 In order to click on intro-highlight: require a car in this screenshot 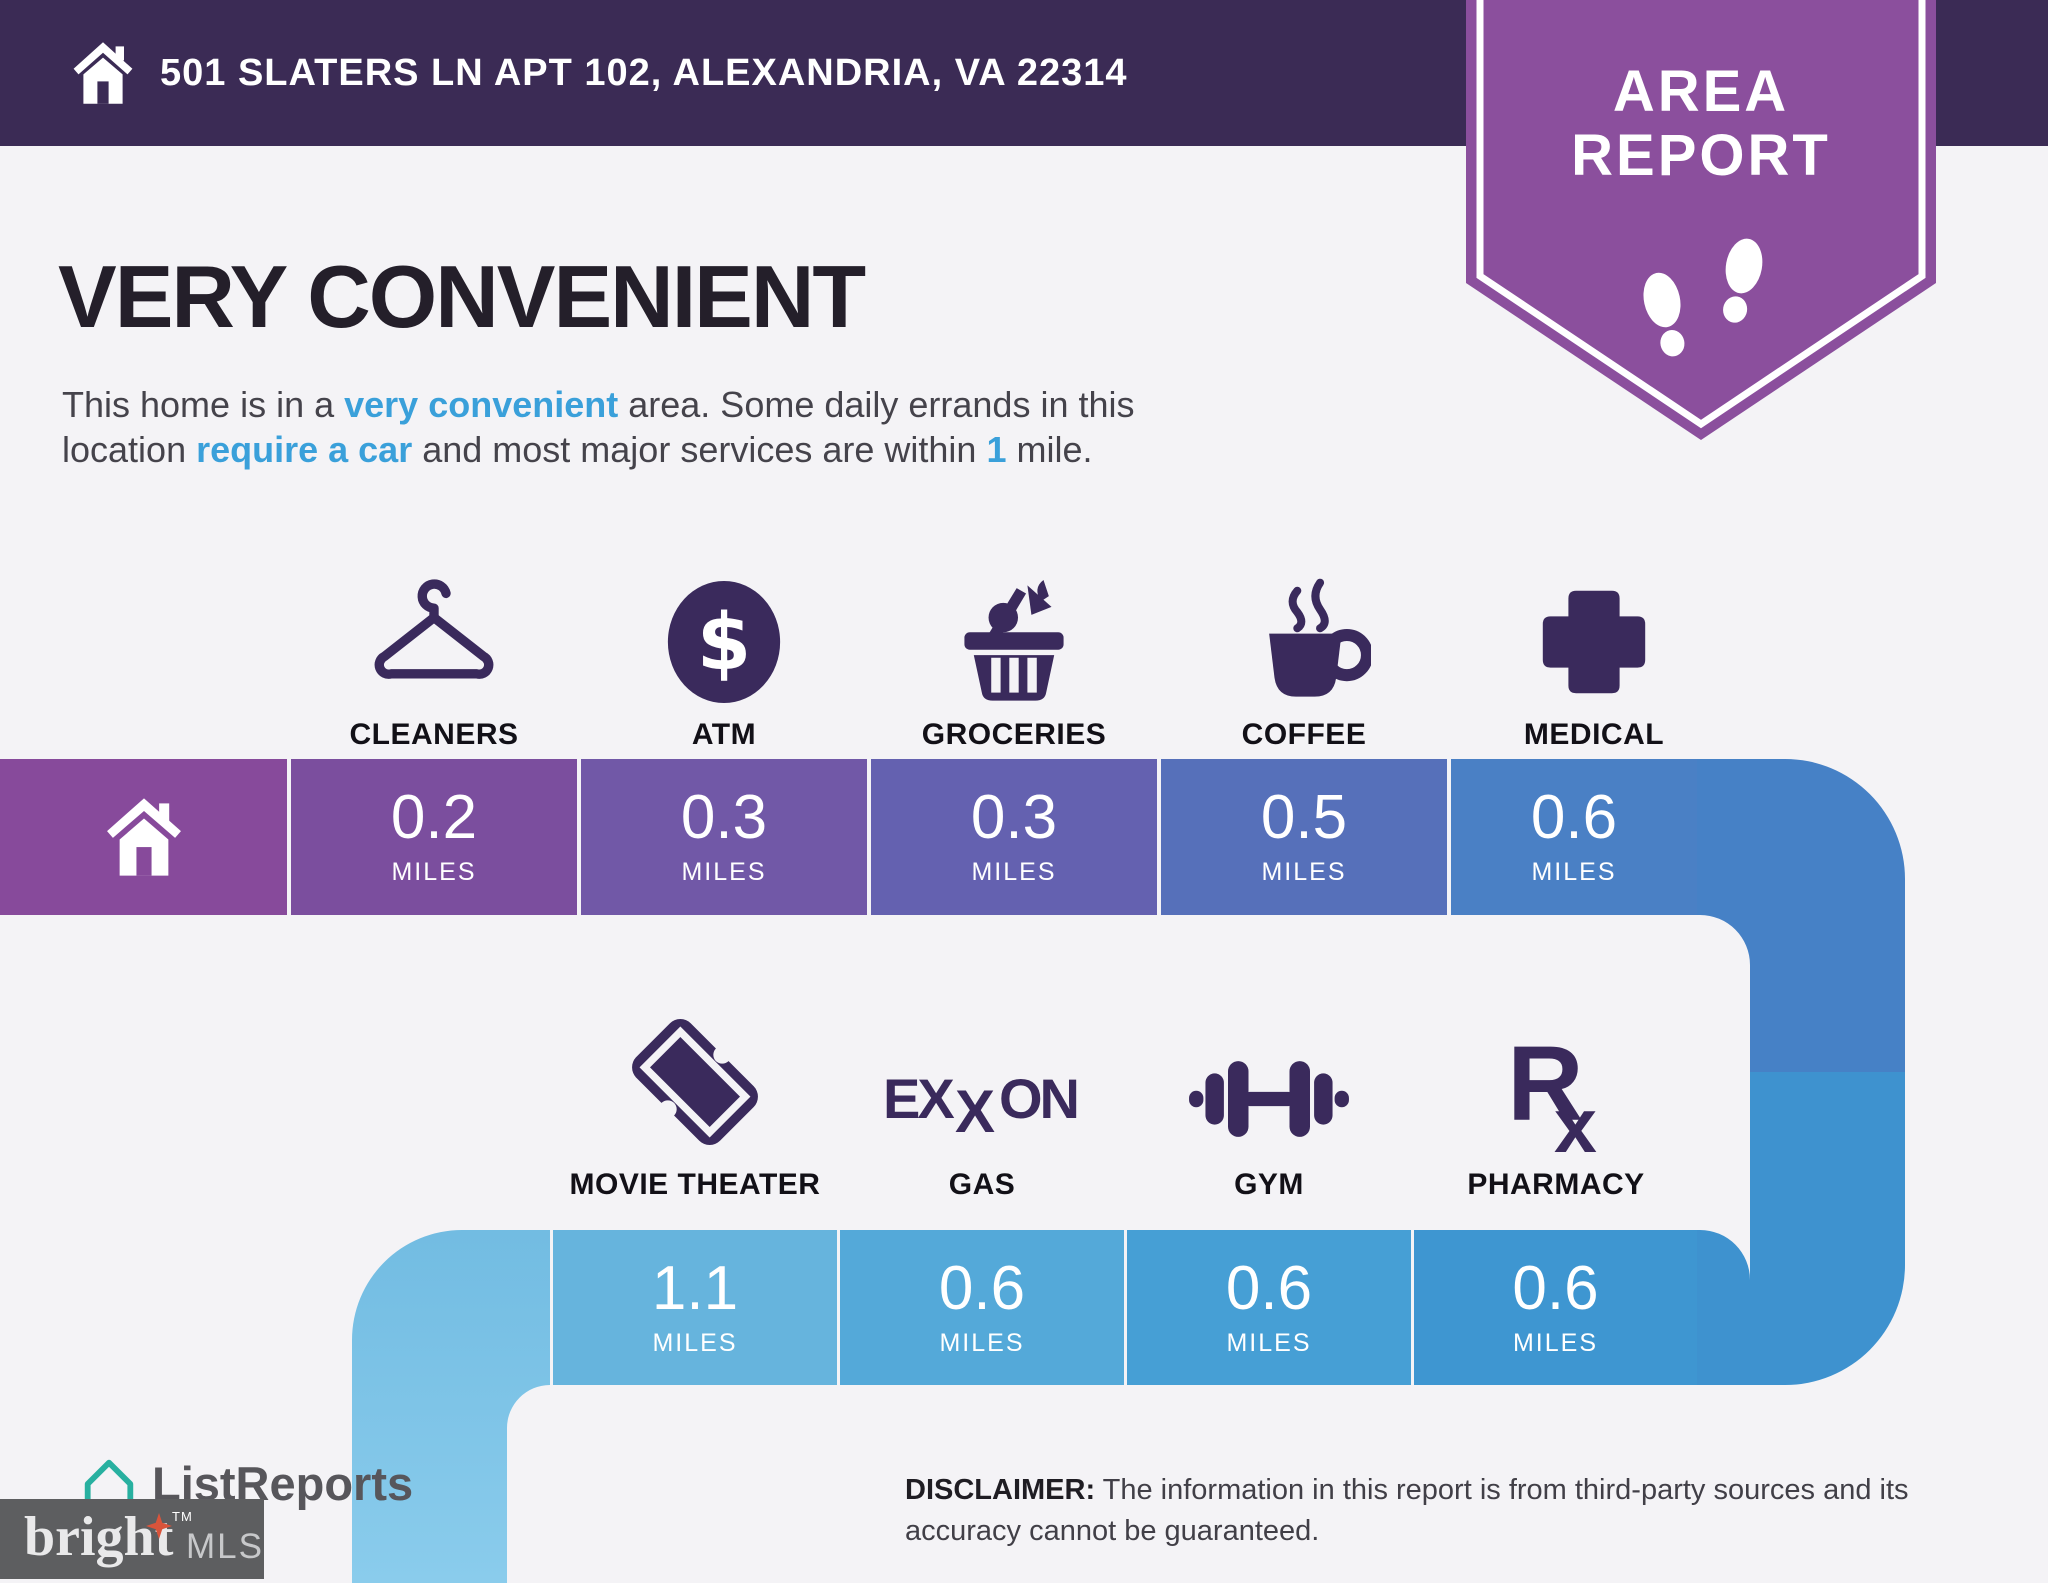, I will do `click(304, 450)`.